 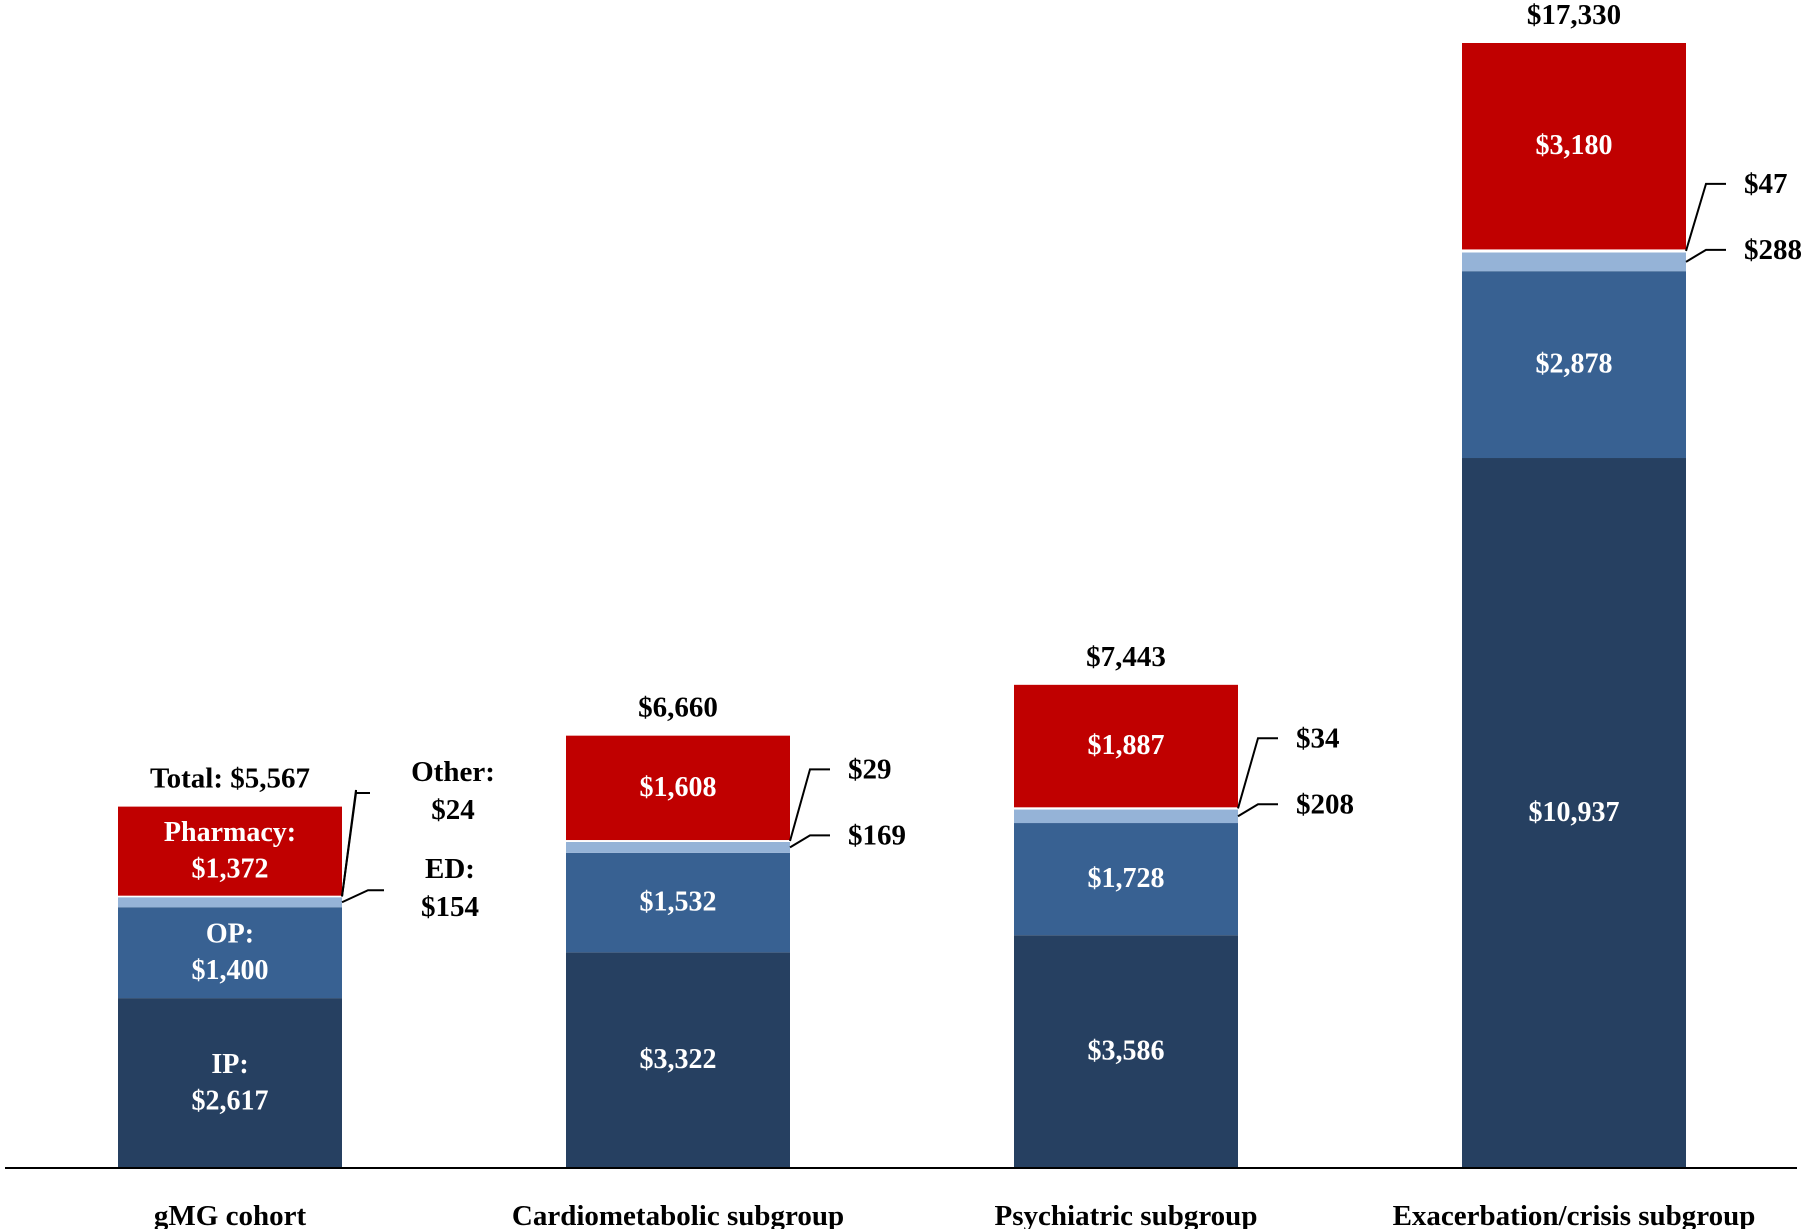 I want to click on label-op-2: $1,728, so click(x=1126, y=879).